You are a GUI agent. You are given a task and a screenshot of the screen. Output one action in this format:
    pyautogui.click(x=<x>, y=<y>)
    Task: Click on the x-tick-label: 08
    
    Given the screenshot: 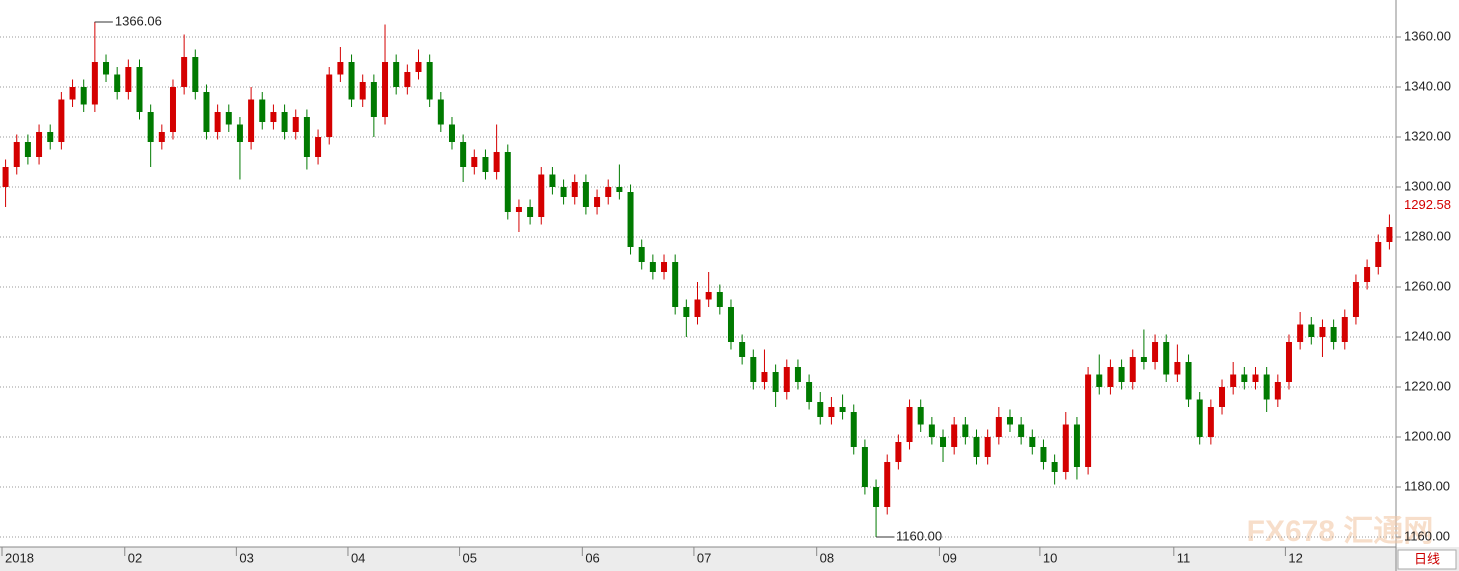 What is the action you would take?
    pyautogui.click(x=827, y=557)
    